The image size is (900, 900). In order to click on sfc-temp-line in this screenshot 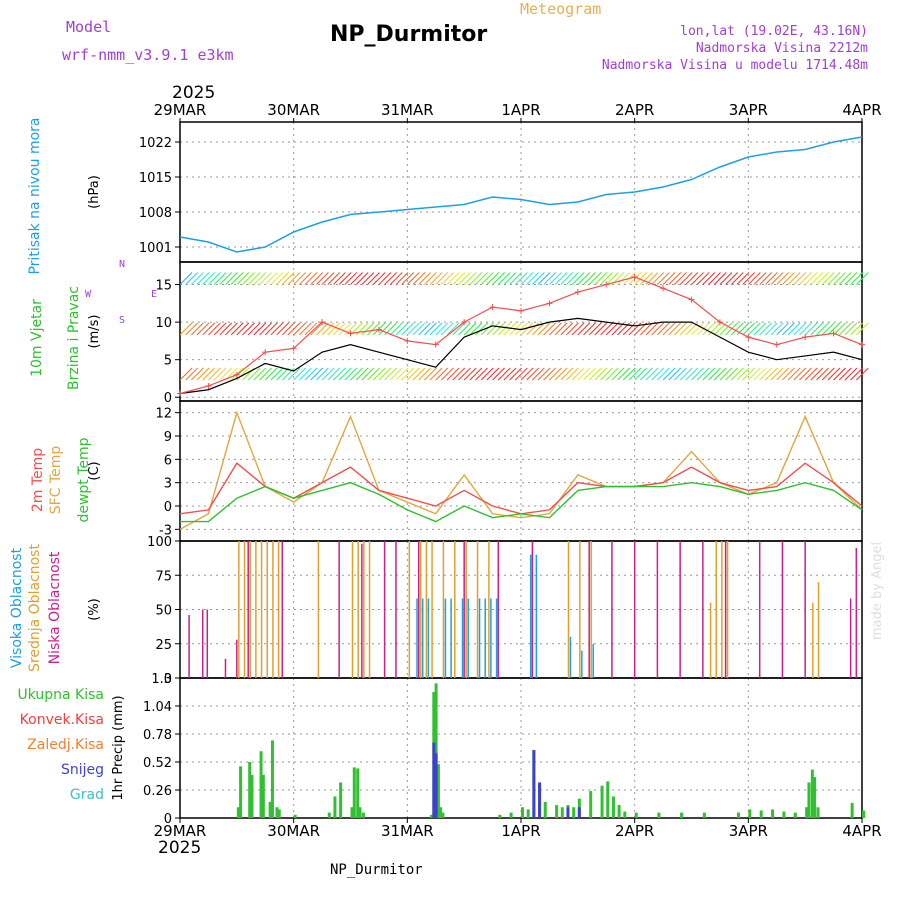, I will do `click(521, 470)`.